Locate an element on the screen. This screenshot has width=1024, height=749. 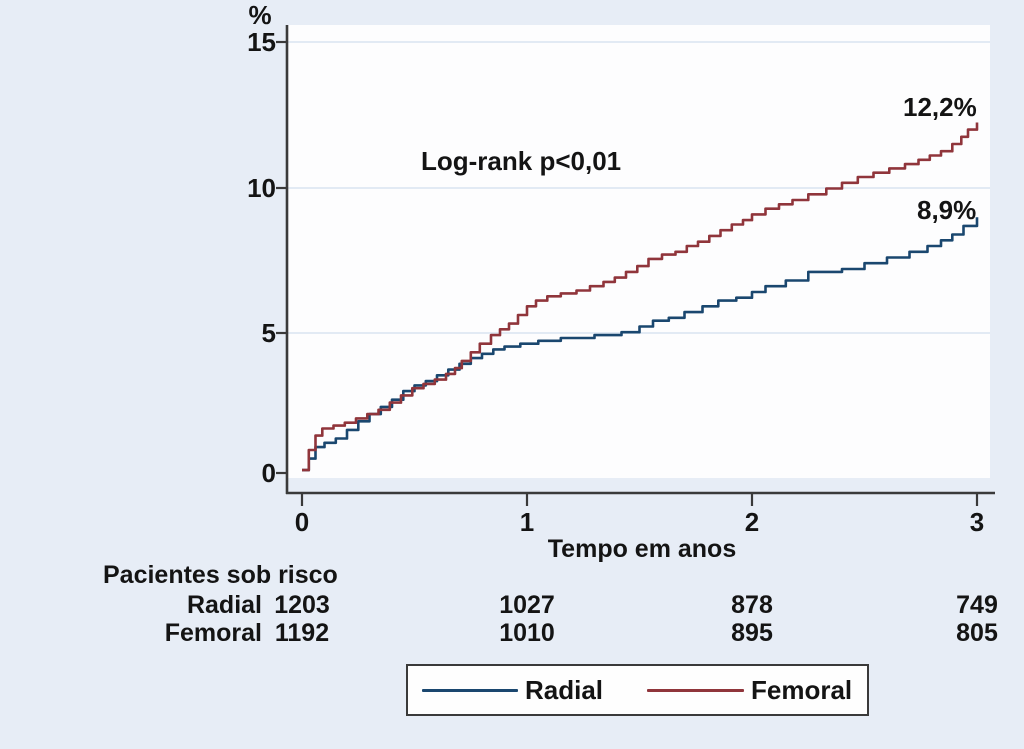
legend-line-femoral-icon is located at coordinates (695, 690).